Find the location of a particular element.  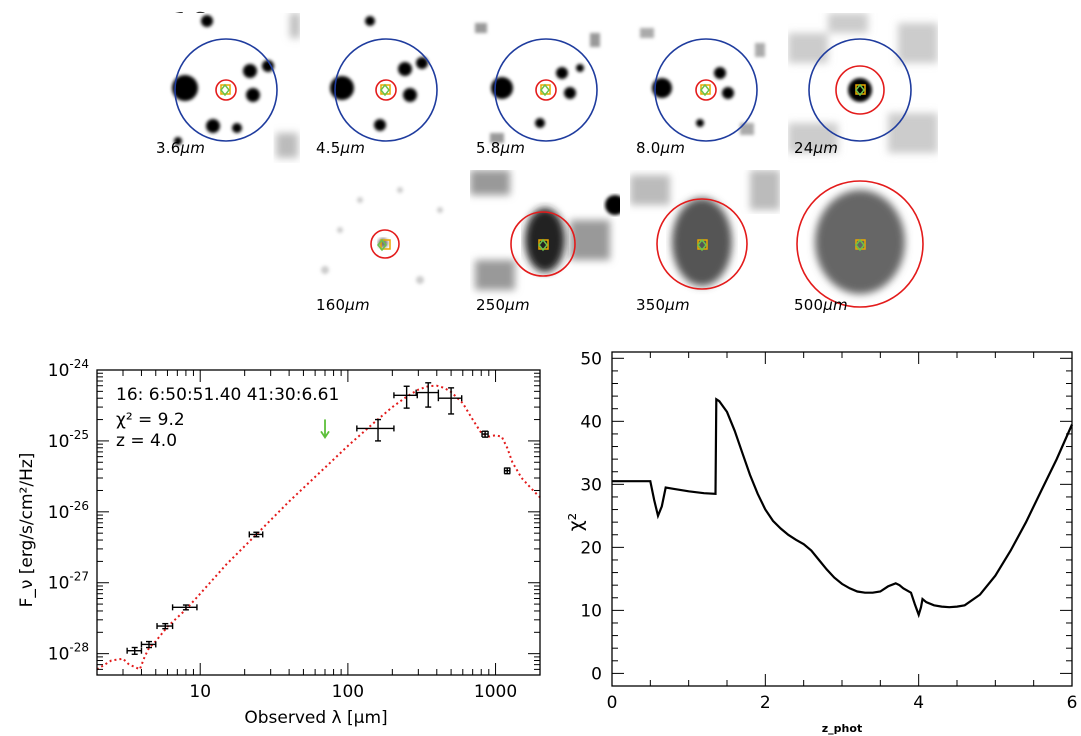

cutout-500um: 500μm is located at coordinates (863, 245).